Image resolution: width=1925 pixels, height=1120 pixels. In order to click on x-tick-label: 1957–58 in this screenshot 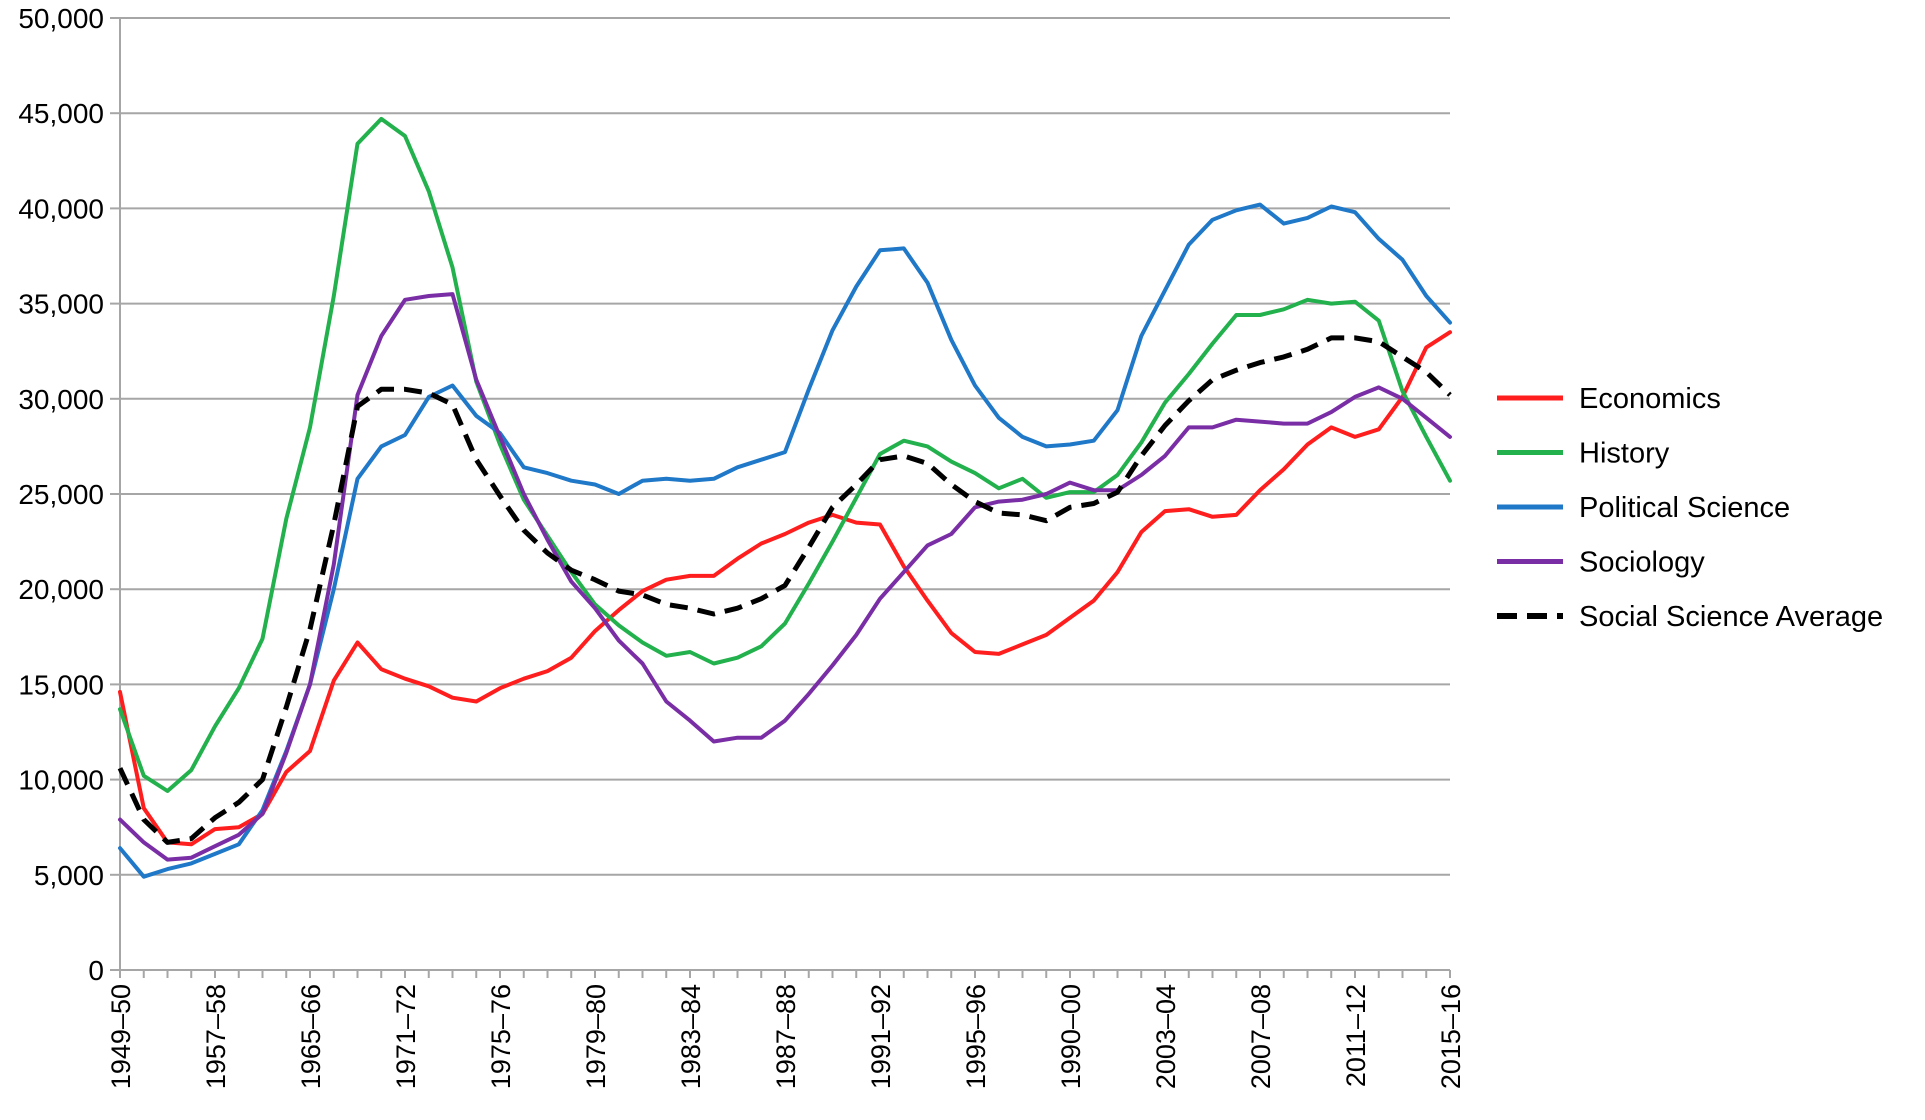, I will do `click(216, 1036)`.